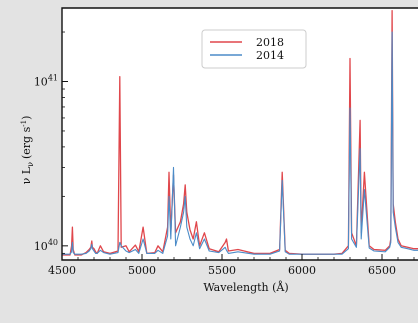 This screenshot has width=418, height=323. I want to click on legend-label-2014: 2014, so click(270, 55).